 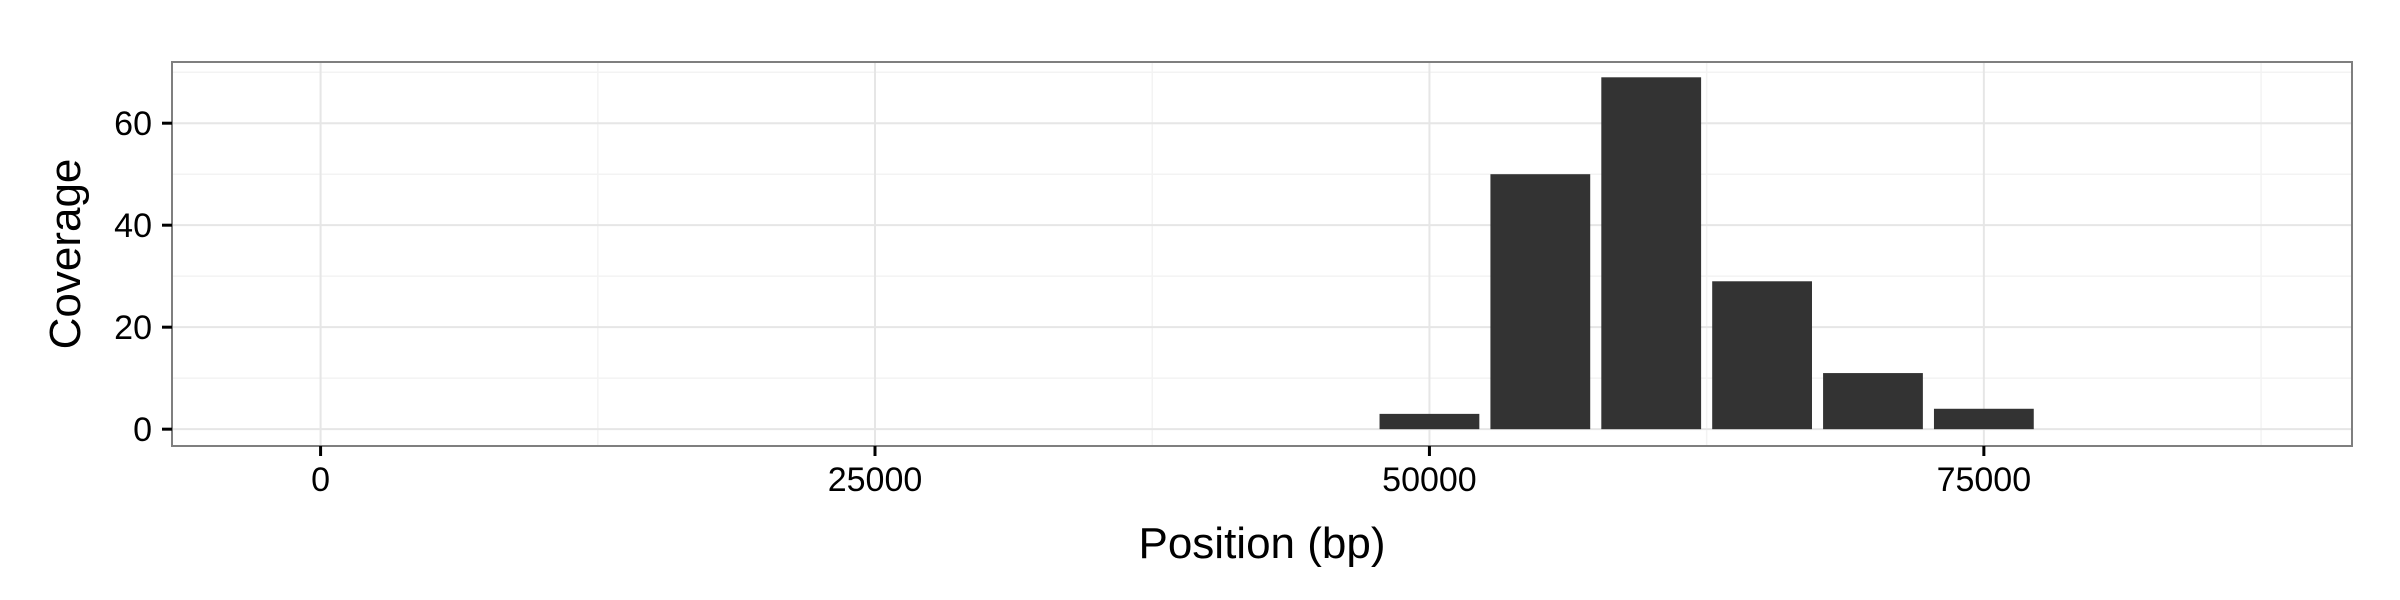 I want to click on x-tick-label: 0, so click(x=320, y=480).